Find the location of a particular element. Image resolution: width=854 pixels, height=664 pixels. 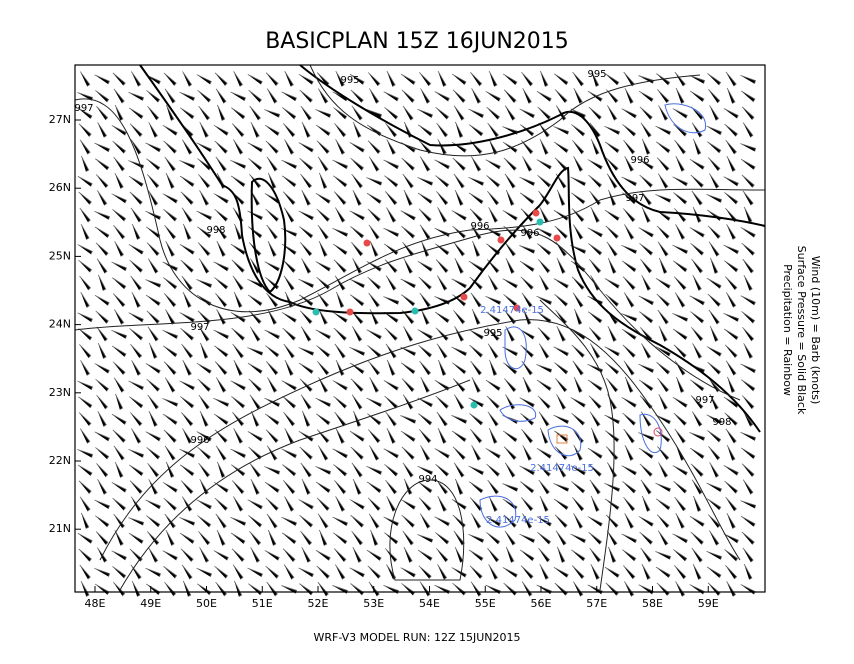

contour-label: 997 is located at coordinates (199, 327).